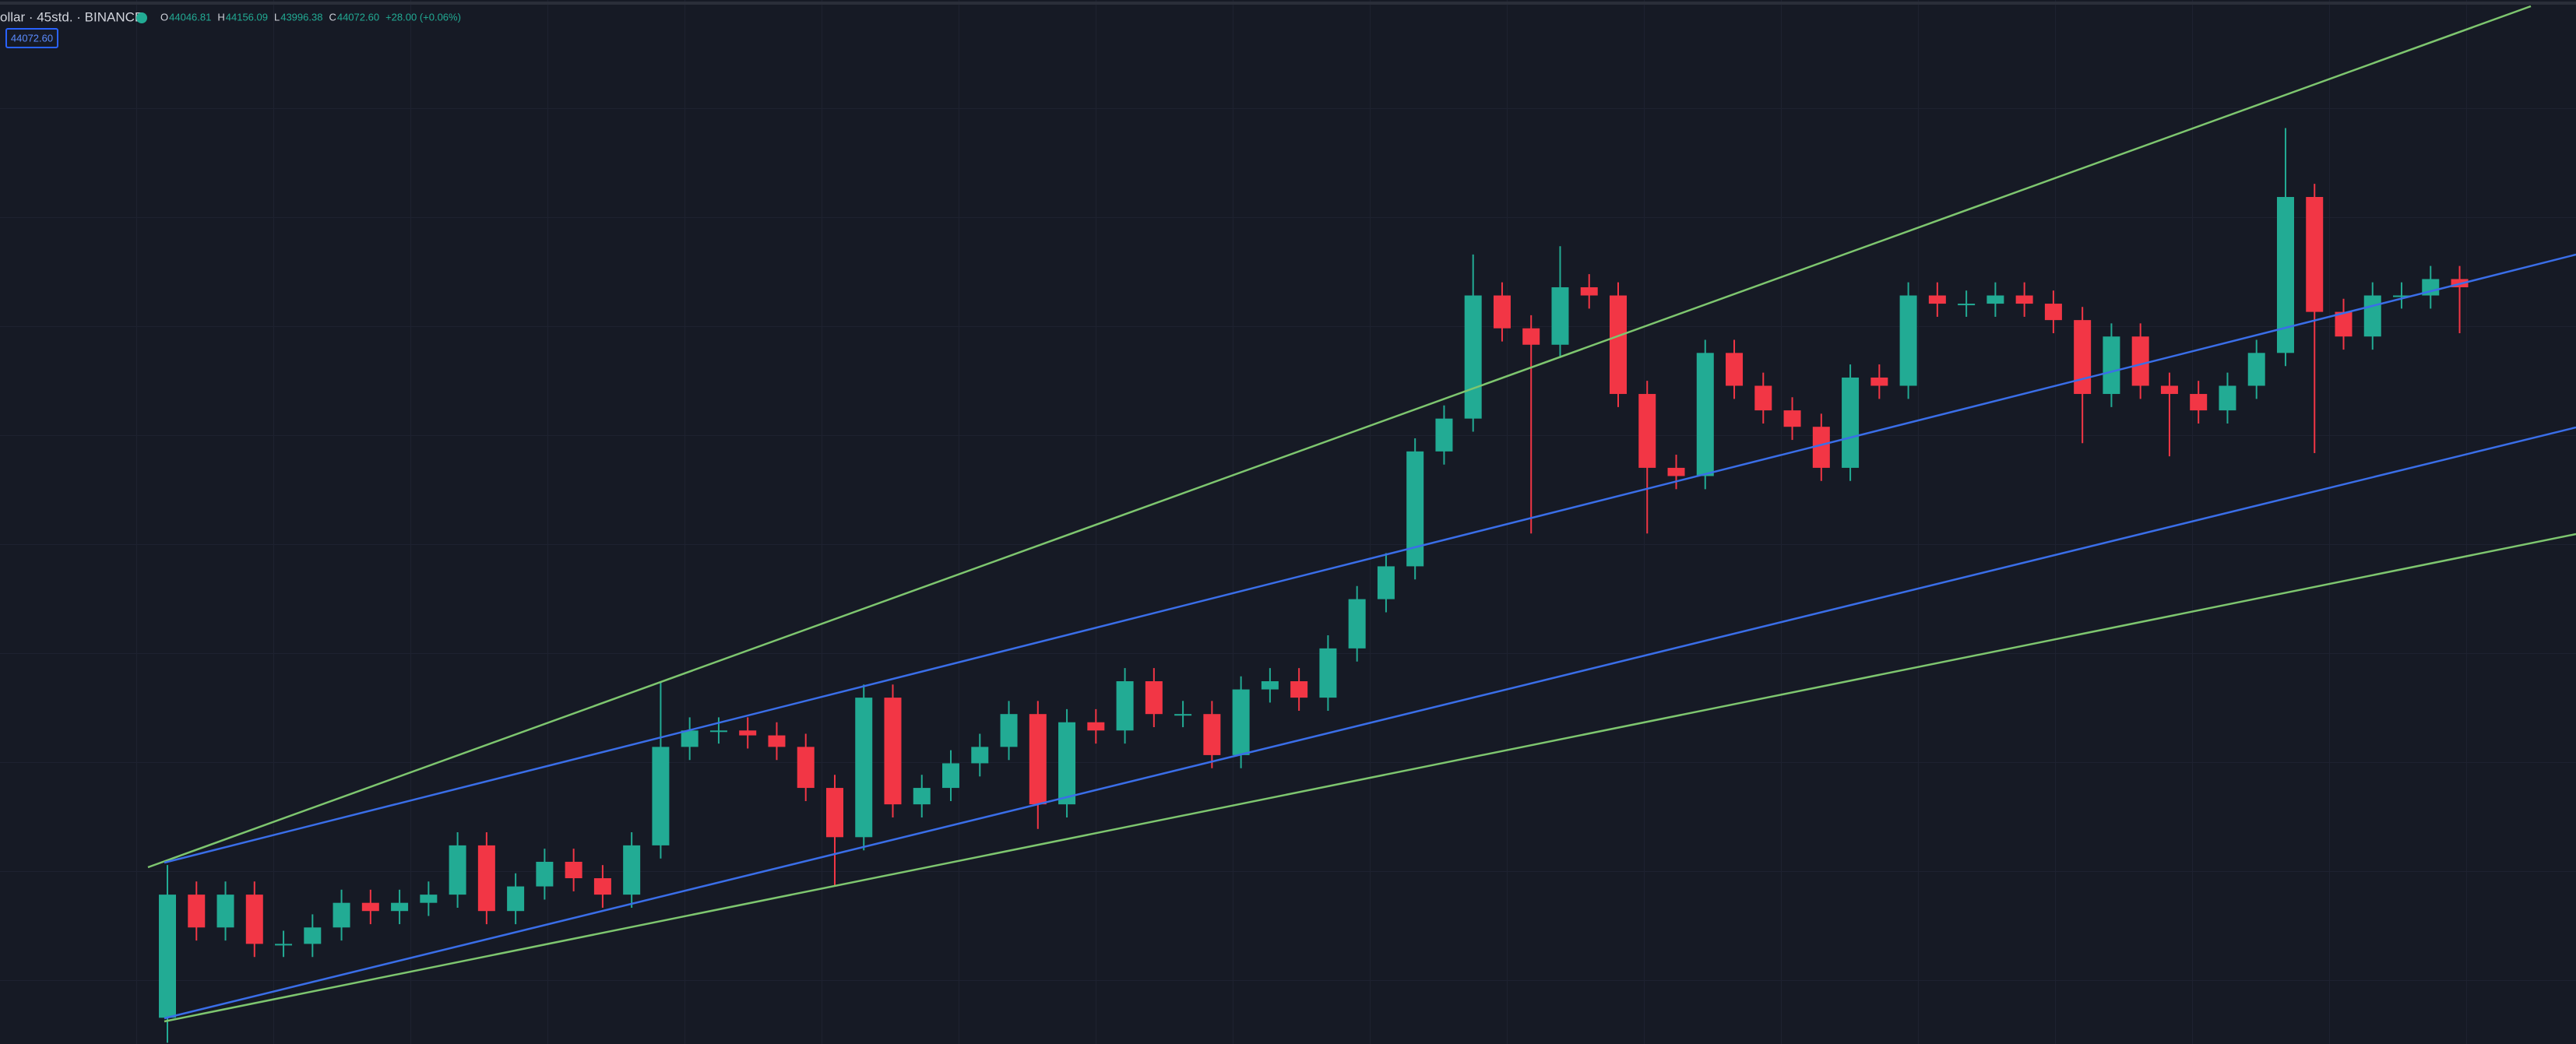  What do you see at coordinates (358, 17) in the screenshot?
I see `legend-value: 44072.60` at bounding box center [358, 17].